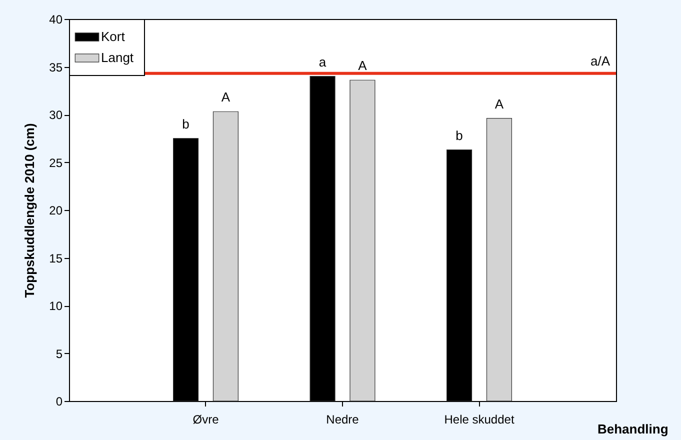  Describe the element at coordinates (206, 419) in the screenshot. I see `x-tick-label: Øvre` at that location.